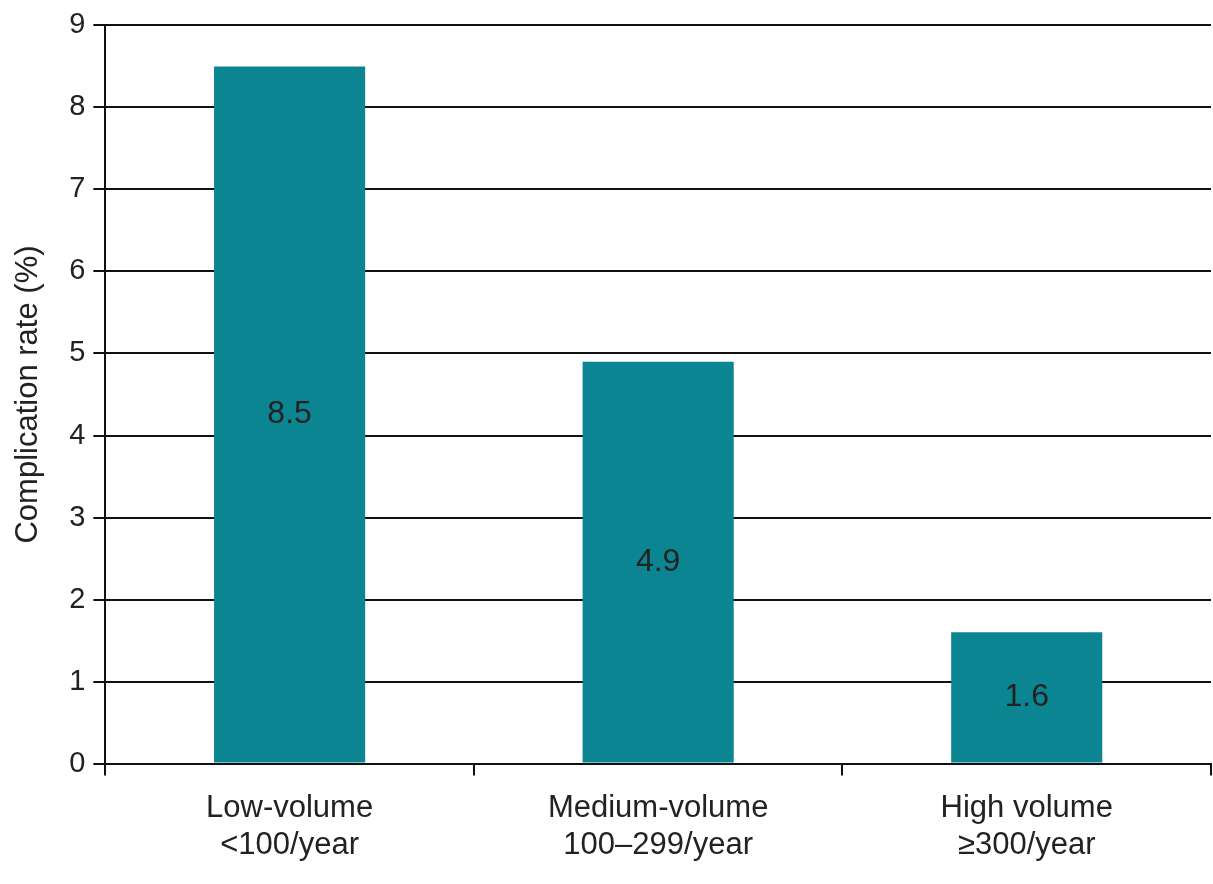  Describe the element at coordinates (77, 187) in the screenshot. I see `y-tick-label: 7` at that location.